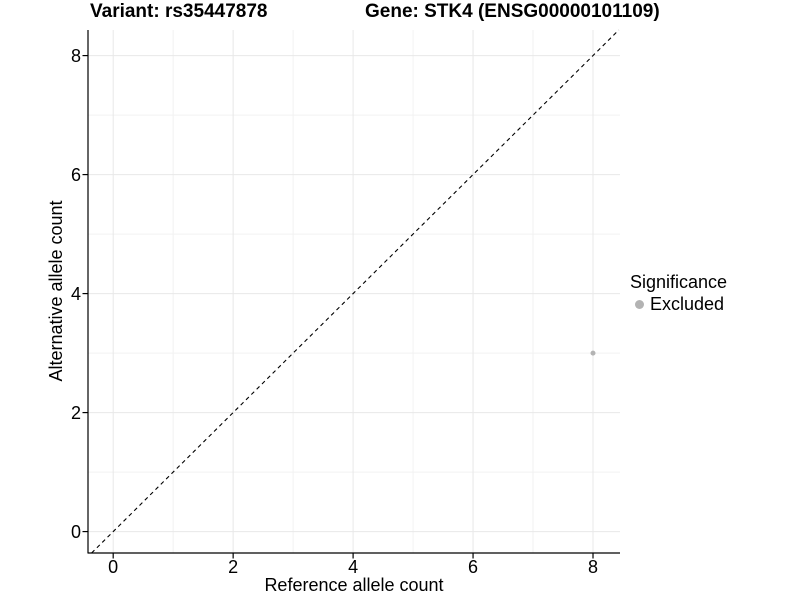 This screenshot has height=600, width=800. I want to click on y-tick-label: 0, so click(75, 531).